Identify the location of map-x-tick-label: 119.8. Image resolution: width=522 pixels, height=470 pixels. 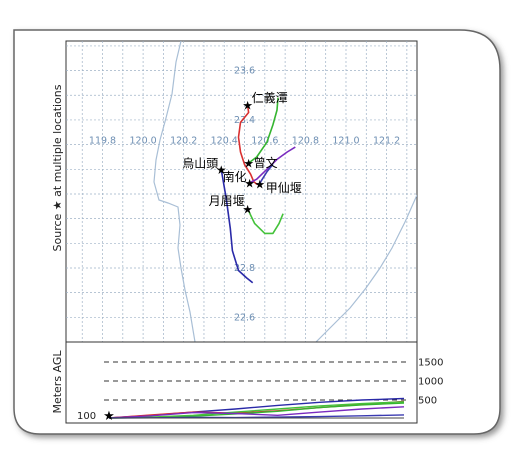
(102, 140).